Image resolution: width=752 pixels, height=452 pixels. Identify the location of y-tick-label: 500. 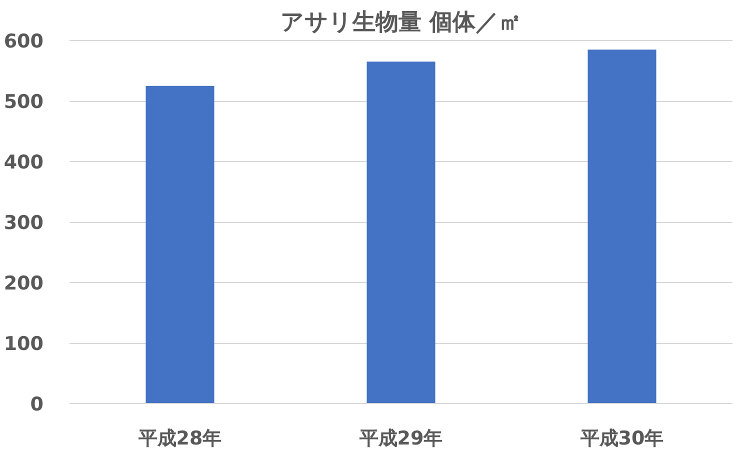
(24, 102).